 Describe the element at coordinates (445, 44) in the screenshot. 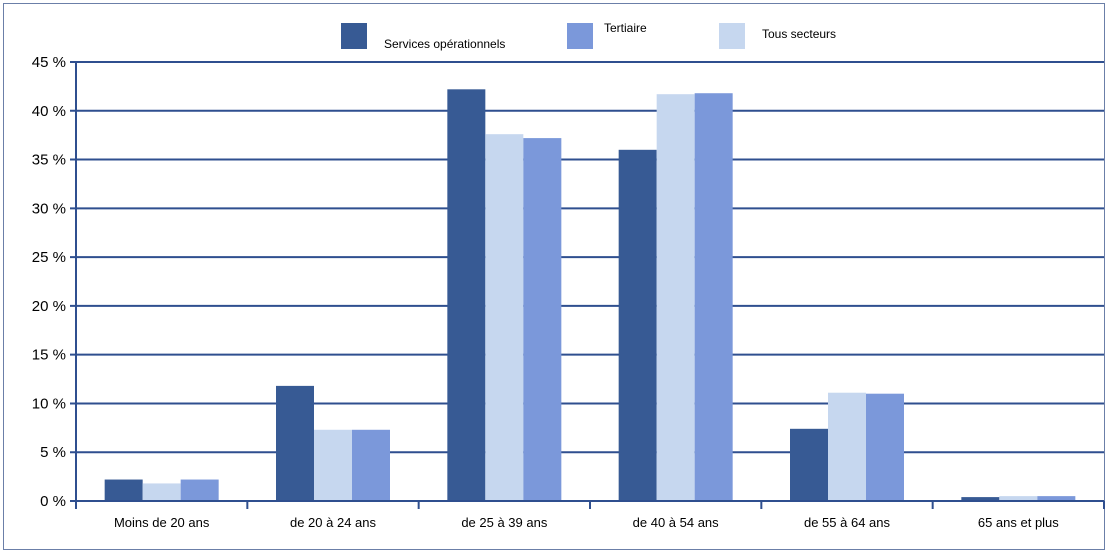

I see `legend-label: Services opérationnels` at that location.